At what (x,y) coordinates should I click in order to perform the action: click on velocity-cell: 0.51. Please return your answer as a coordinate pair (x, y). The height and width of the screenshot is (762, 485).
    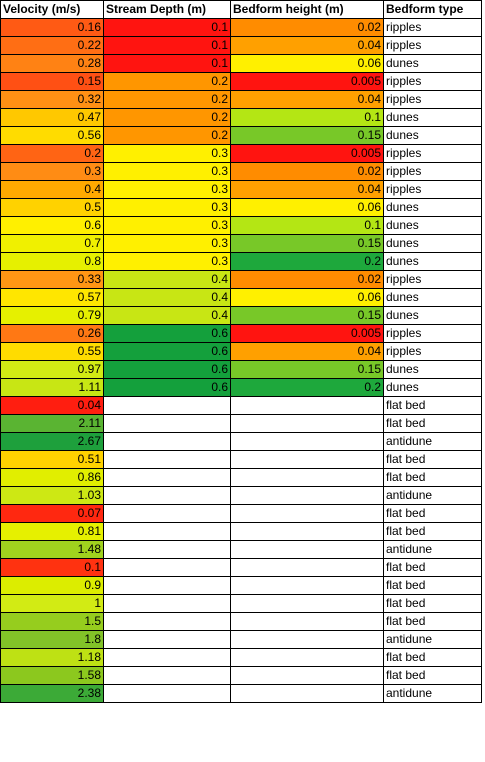
    Looking at the image, I should click on (52, 459).